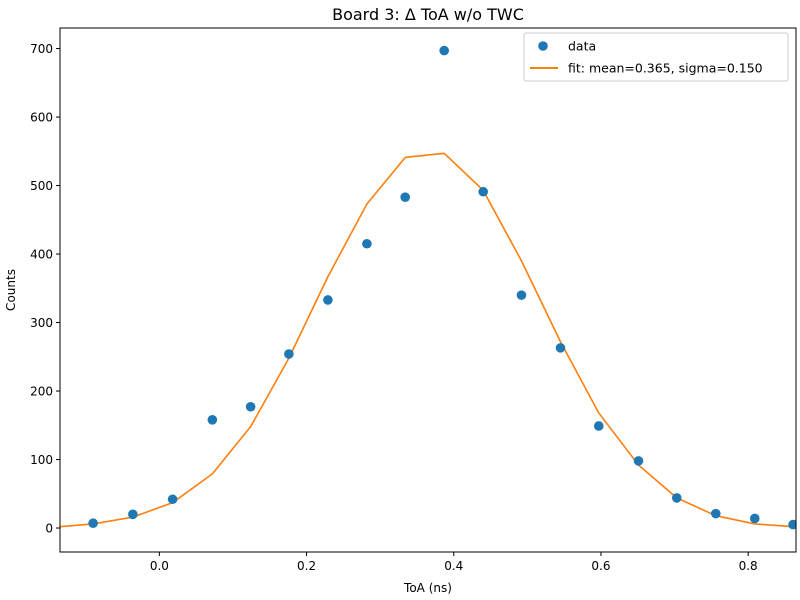  I want to click on legend-label-data: data, so click(582, 46).